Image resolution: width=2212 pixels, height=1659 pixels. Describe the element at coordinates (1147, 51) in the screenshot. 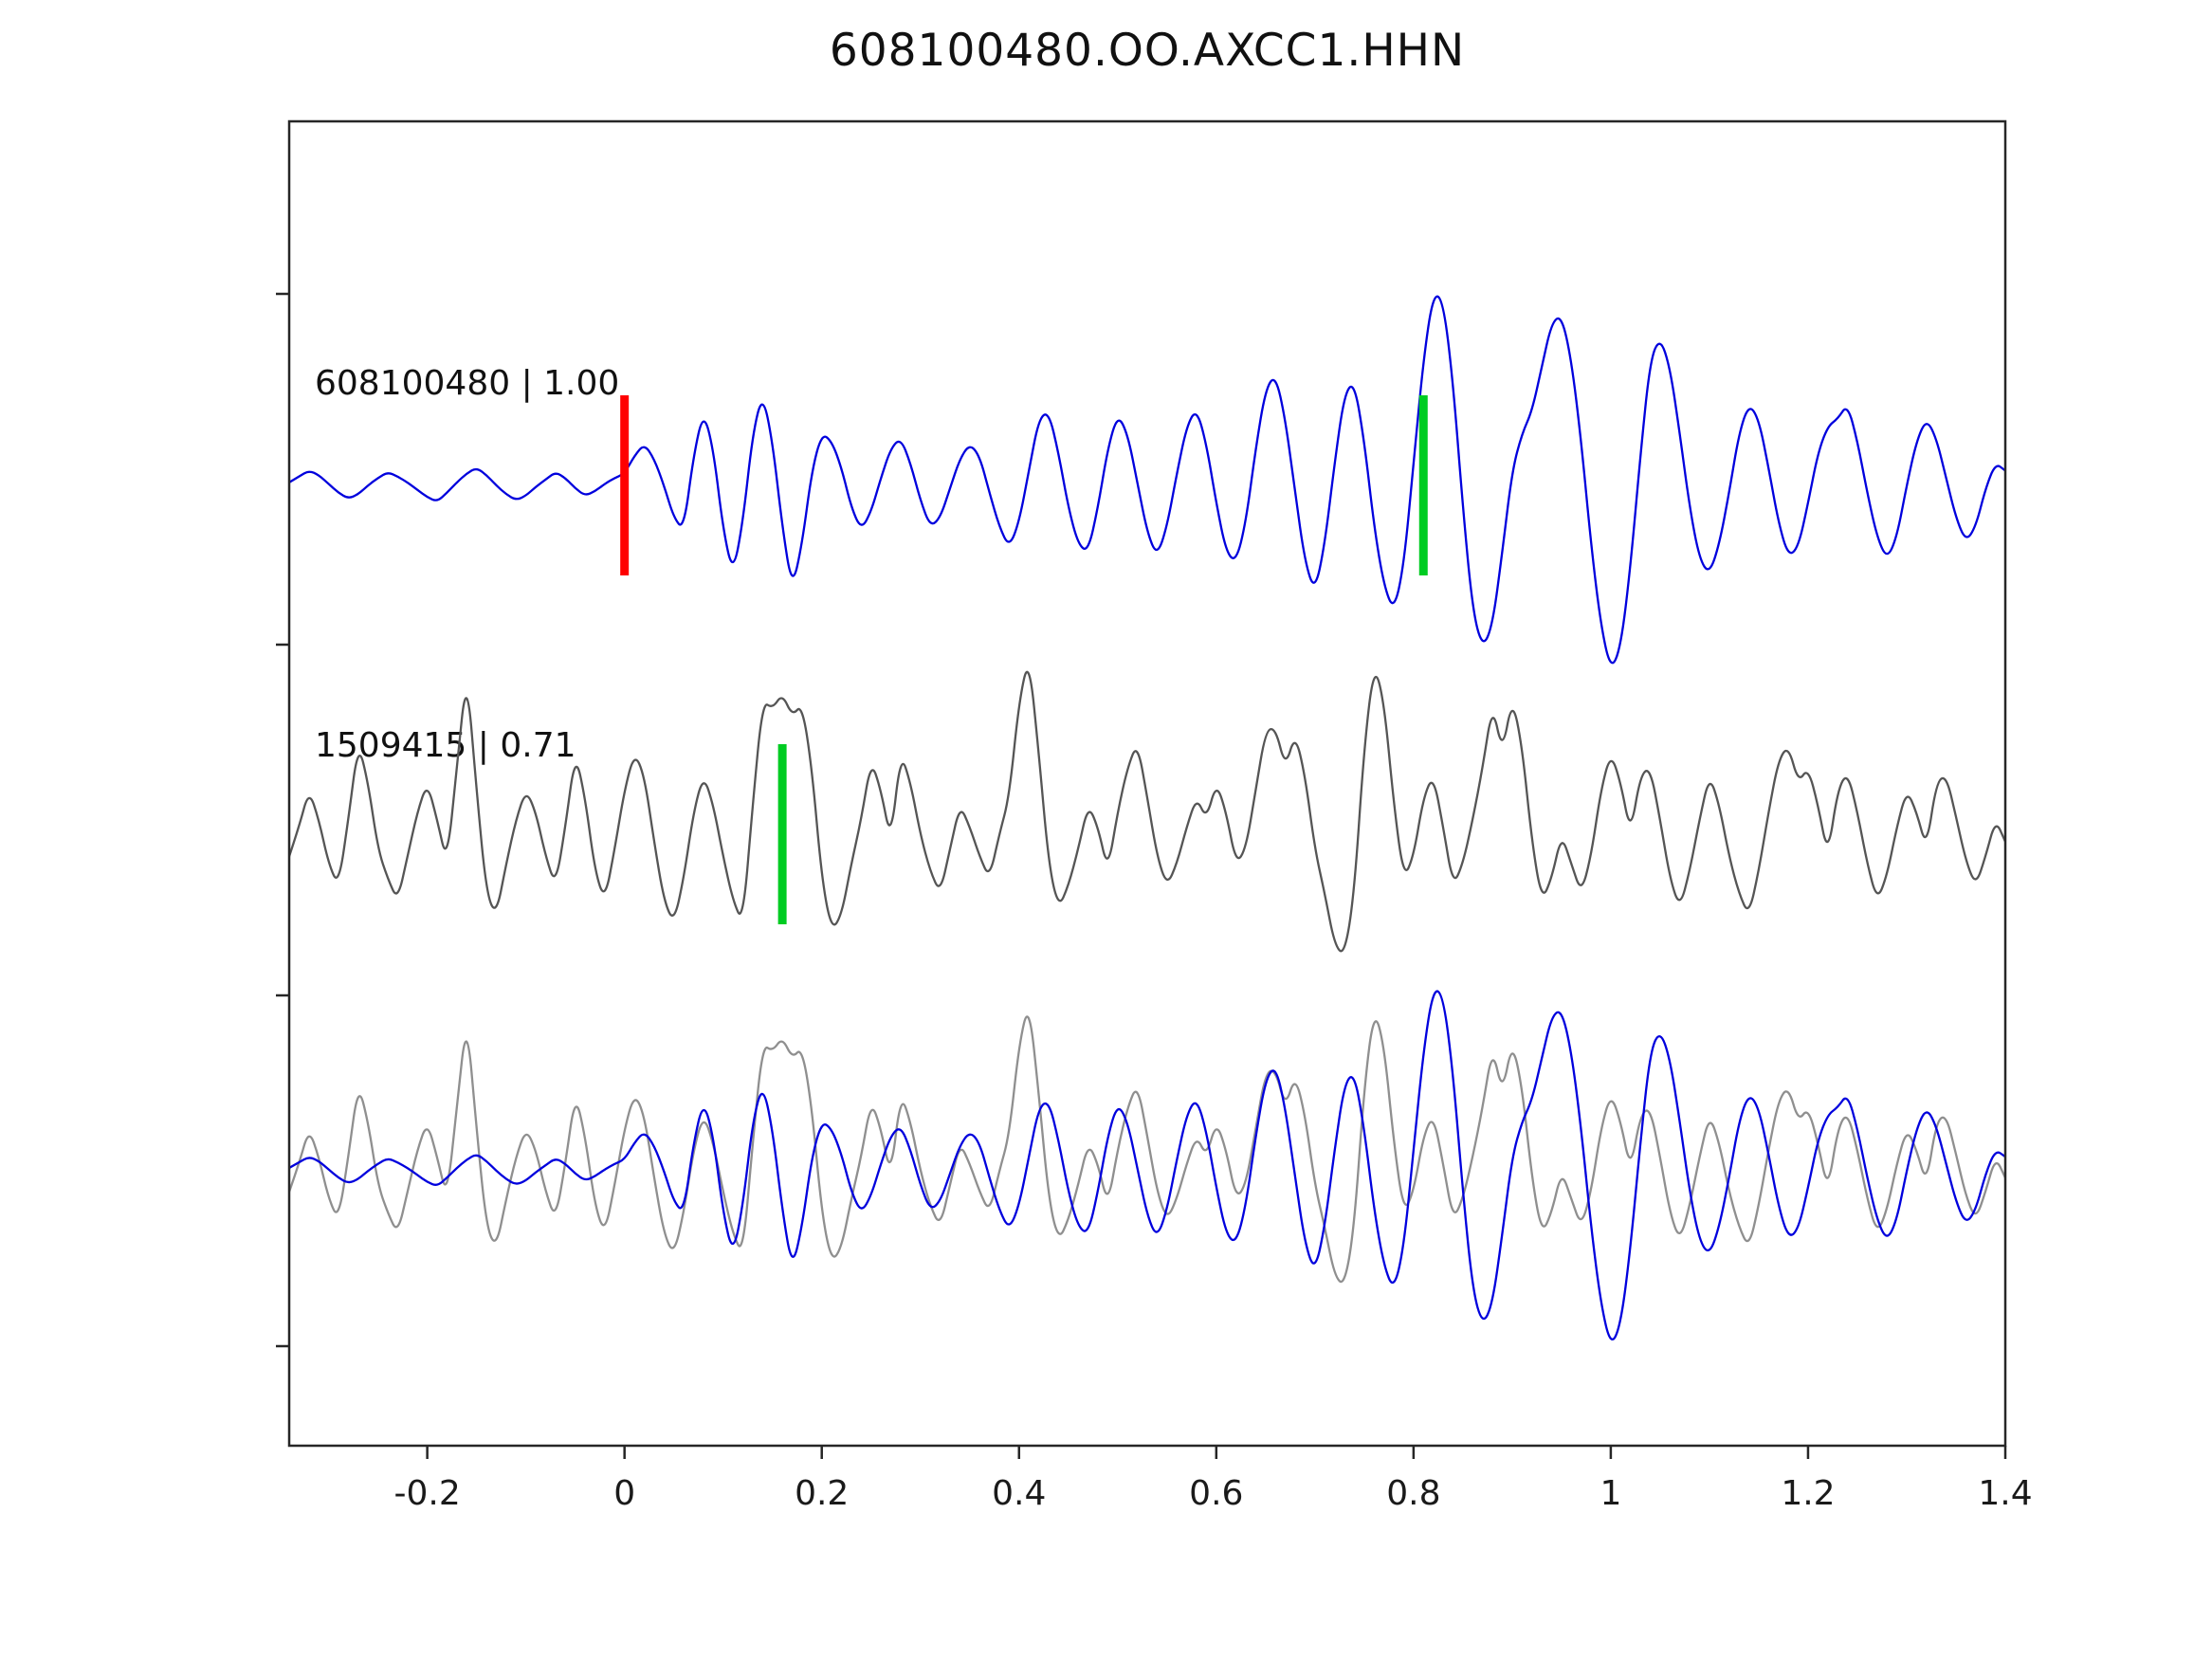

I see `chart-title: 608100480.OO.AXCC1.HHN` at that location.